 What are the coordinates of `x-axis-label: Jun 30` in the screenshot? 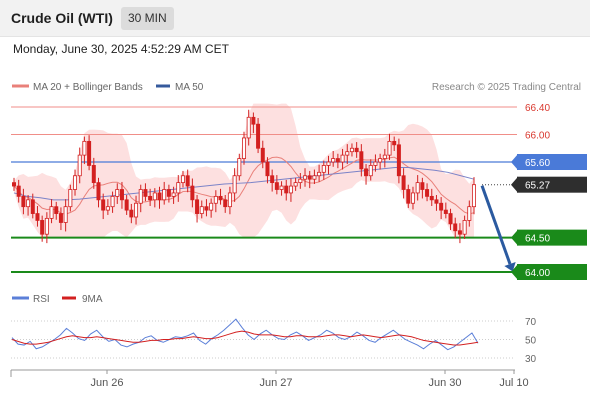 It's located at (444, 383).